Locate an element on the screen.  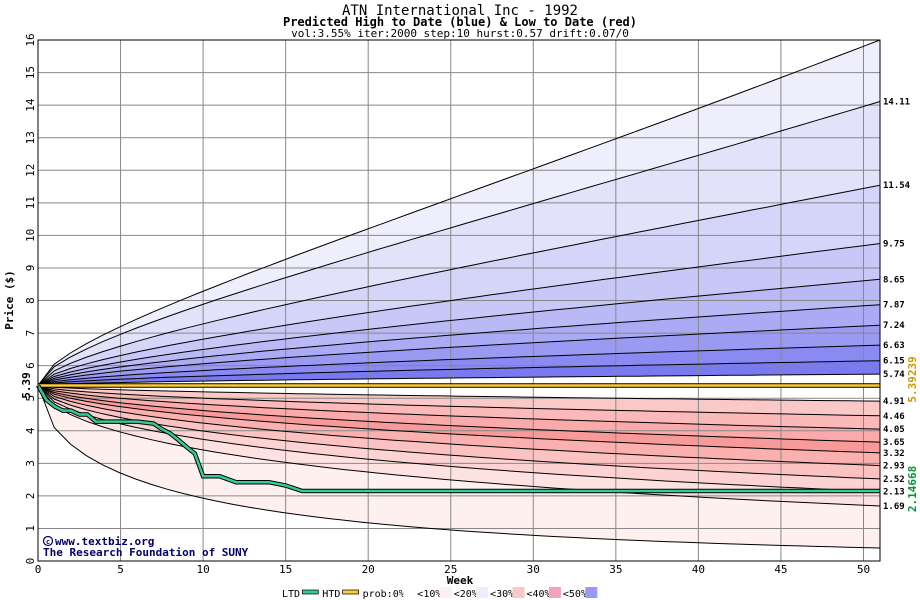
legend-item: <20% is located at coordinates (471, 593).